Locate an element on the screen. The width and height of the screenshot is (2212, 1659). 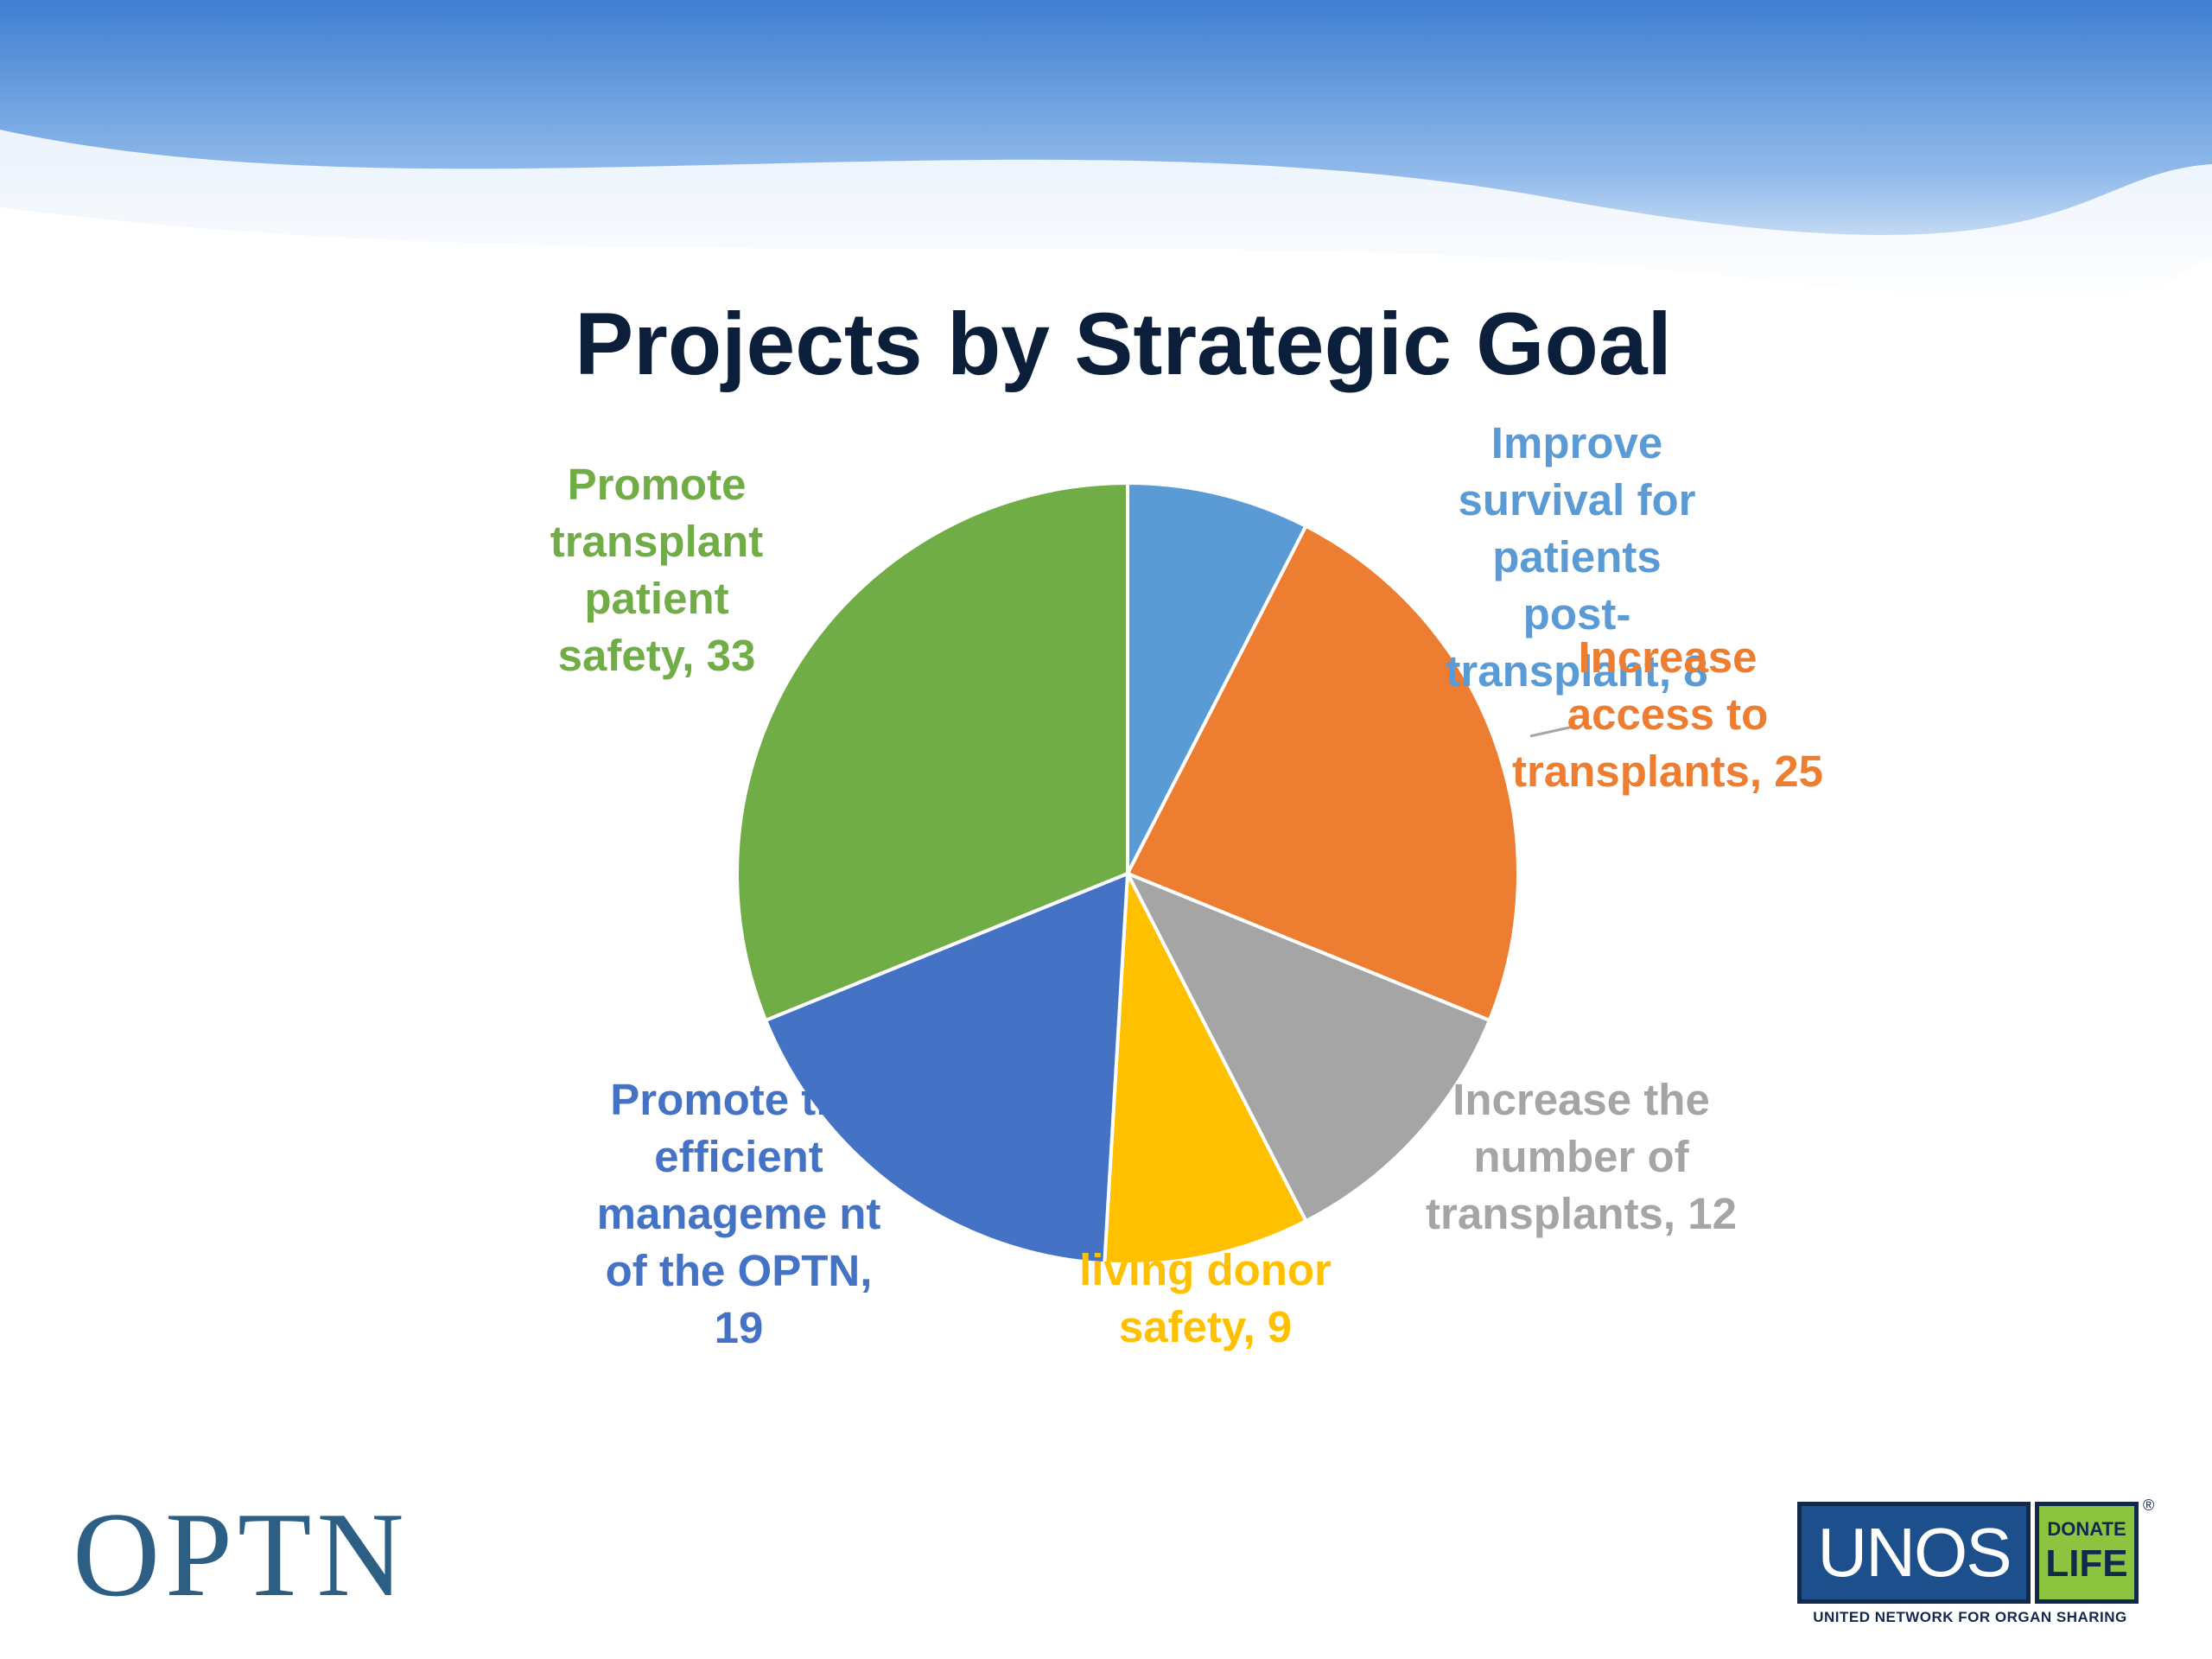
unos-tagline: UNITED NETWORK FOR ORGAN SHARING is located at coordinates (1970, 1617).